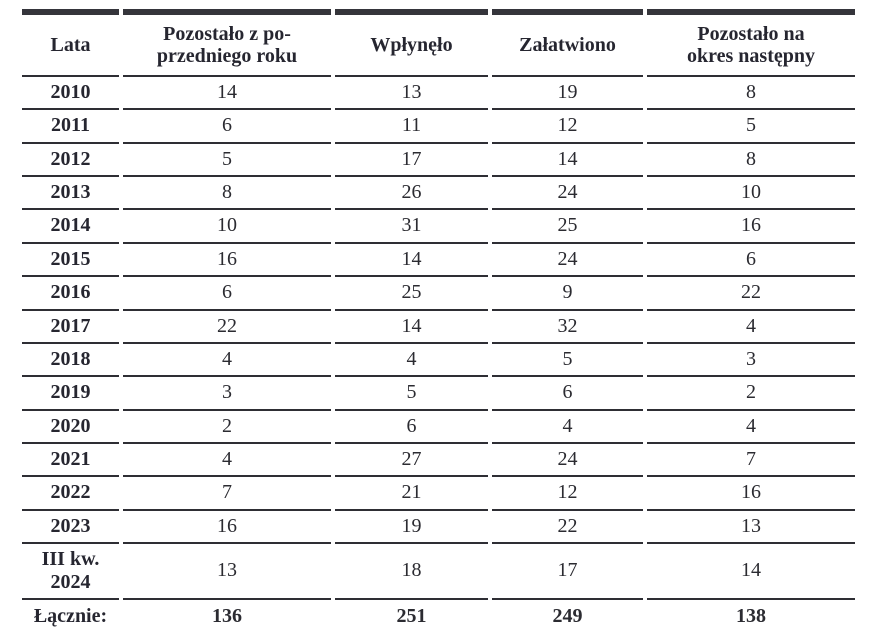  Describe the element at coordinates (70, 261) in the screenshot. I see `year-label: 2015` at that location.